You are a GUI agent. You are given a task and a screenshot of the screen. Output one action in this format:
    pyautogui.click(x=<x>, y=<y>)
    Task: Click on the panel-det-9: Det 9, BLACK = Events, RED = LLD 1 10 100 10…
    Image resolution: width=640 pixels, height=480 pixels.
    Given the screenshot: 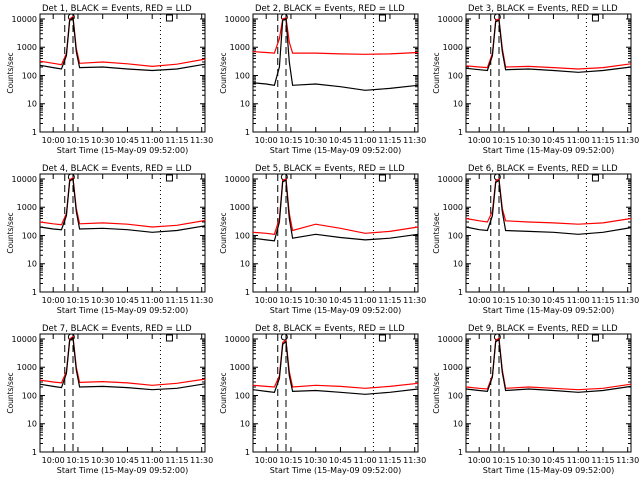 What is the action you would take?
    pyautogui.click(x=535, y=399)
    